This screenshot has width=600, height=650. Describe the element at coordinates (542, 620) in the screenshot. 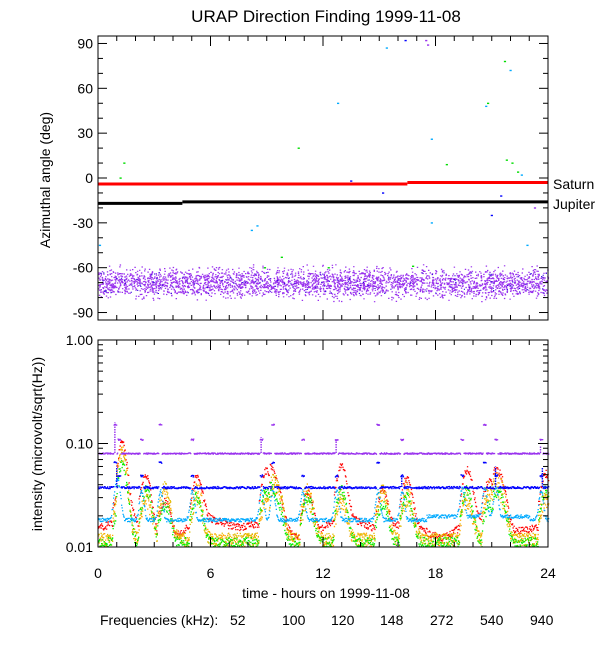

I see `legend-entry-940: 940` at that location.